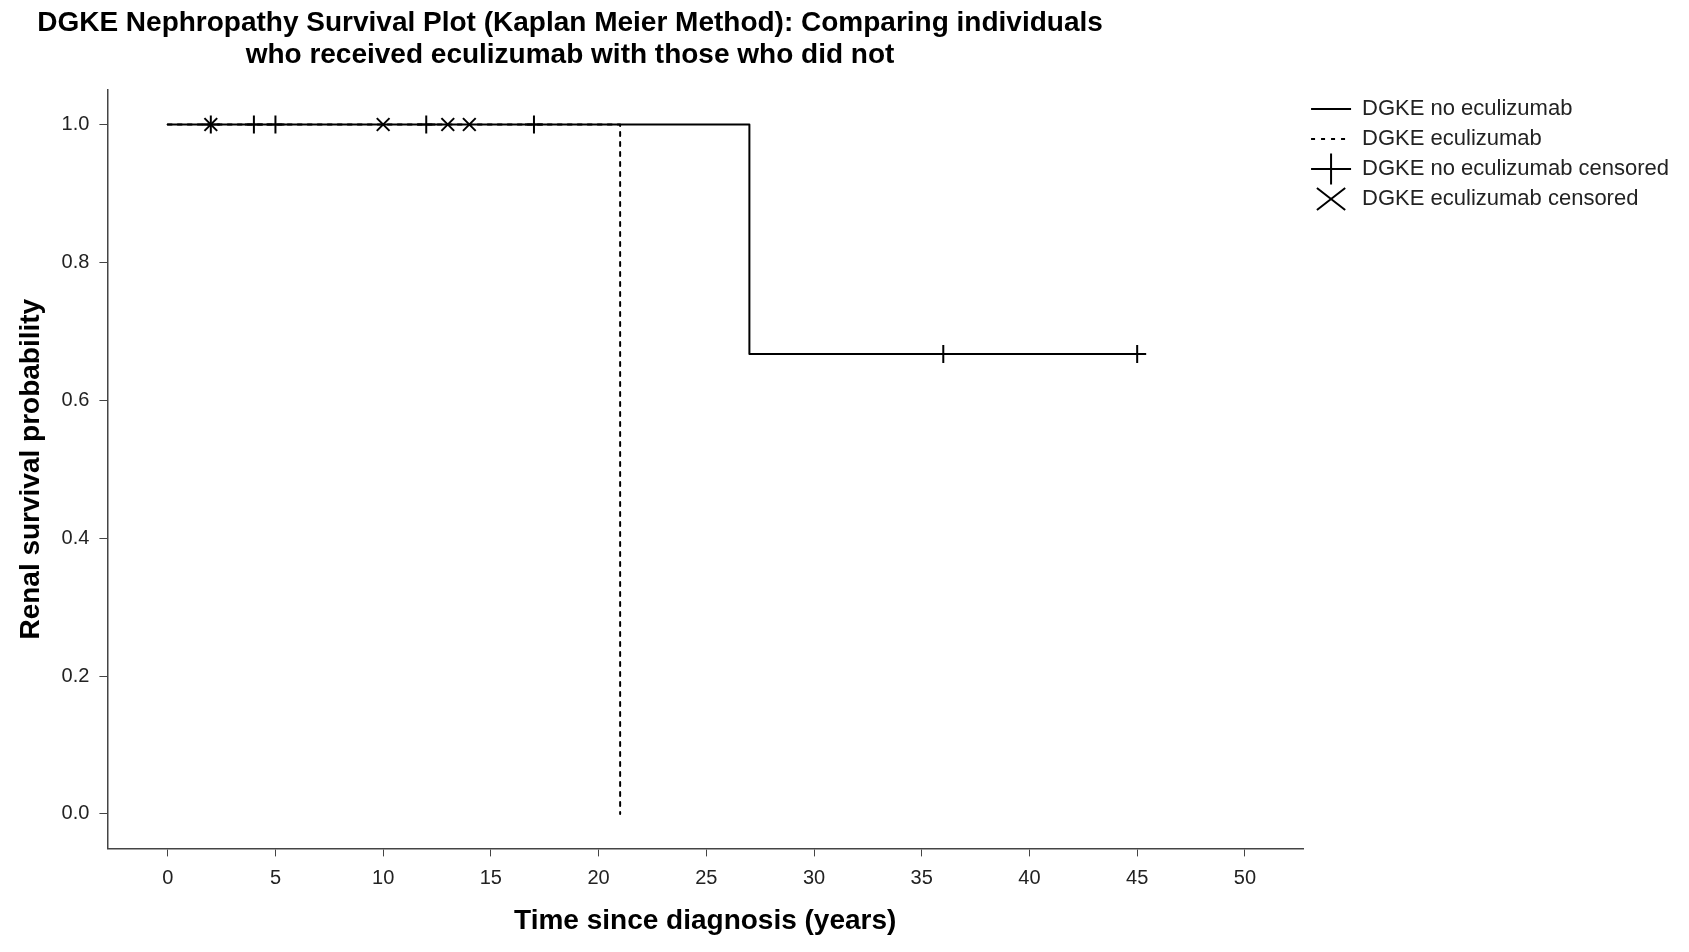  I want to click on legend-label: DGKE eculizumab censored, so click(1500, 198).